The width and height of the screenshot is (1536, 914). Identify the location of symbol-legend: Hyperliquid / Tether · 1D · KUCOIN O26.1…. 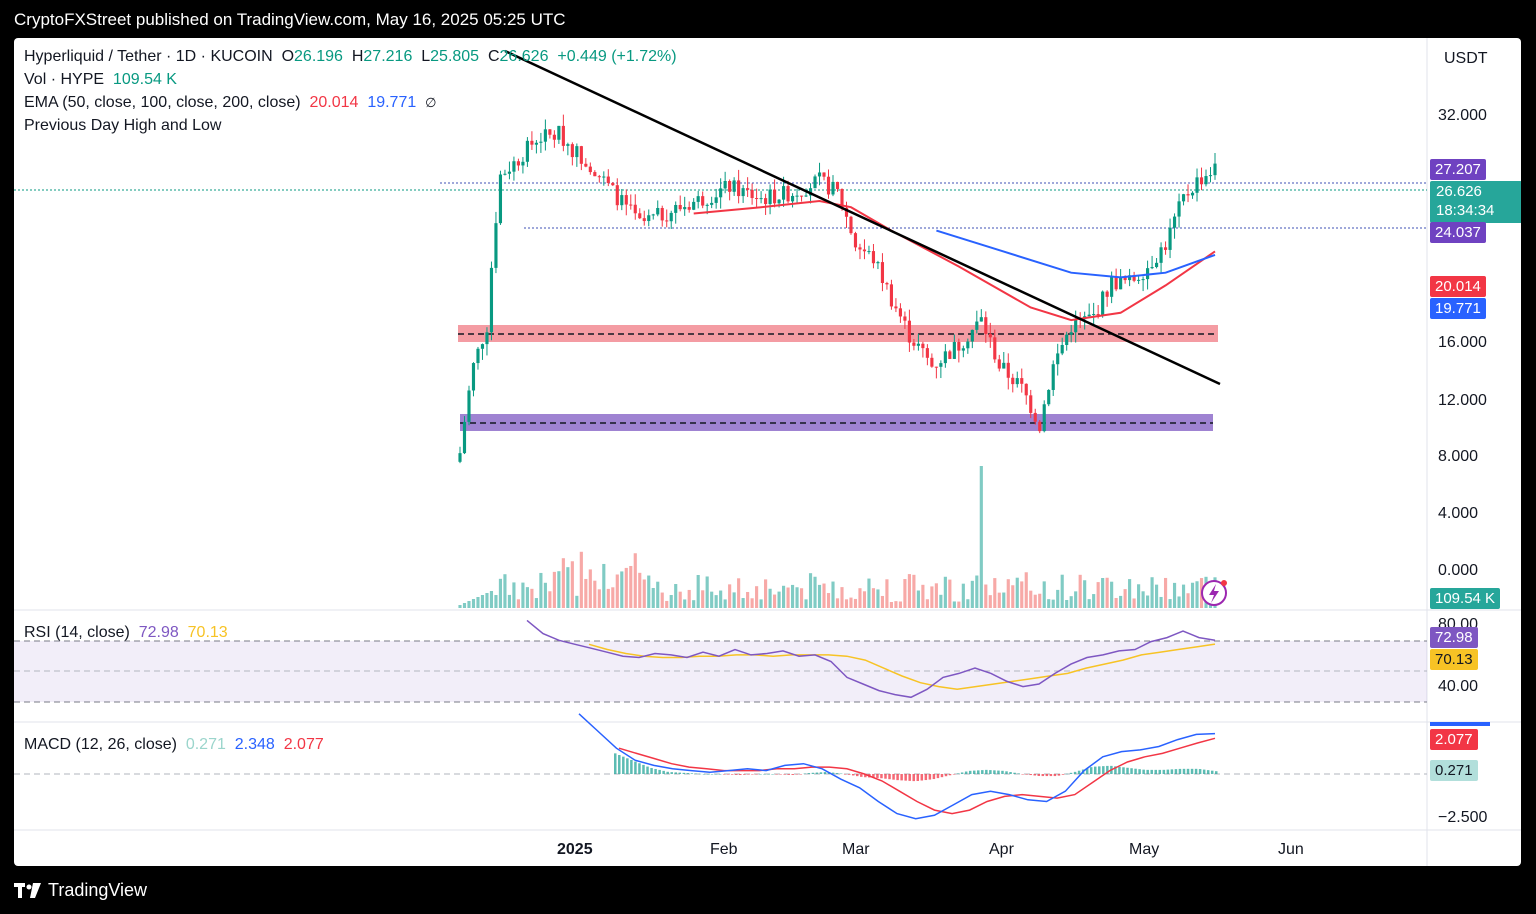
(350, 57).